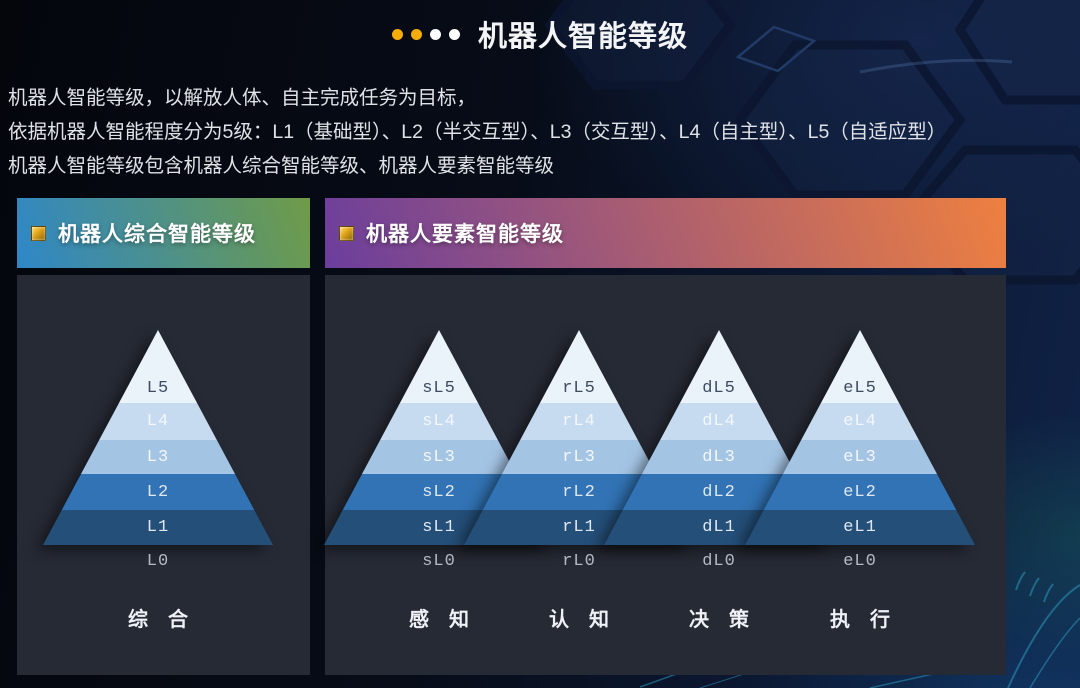 Image resolution: width=1080 pixels, height=688 pixels. What do you see at coordinates (158, 527) in the screenshot?
I see `pyramid-layer-L1: L1` at bounding box center [158, 527].